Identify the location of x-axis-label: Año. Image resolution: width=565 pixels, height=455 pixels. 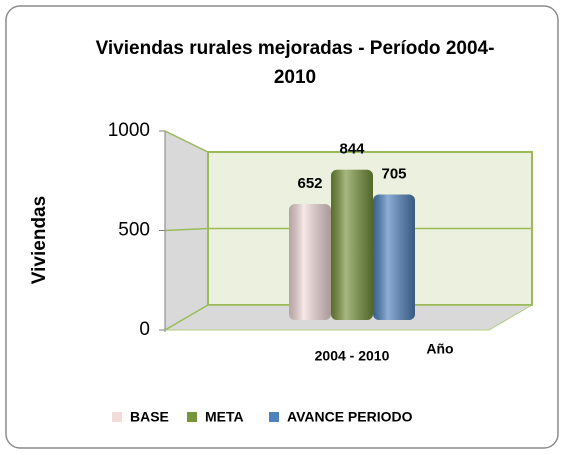
(439, 349).